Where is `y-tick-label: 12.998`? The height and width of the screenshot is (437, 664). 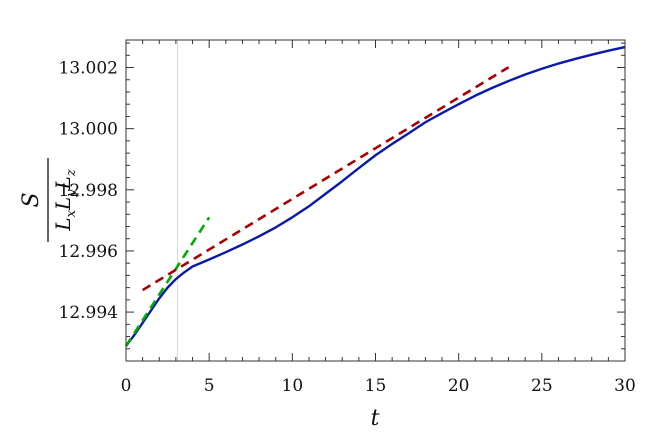
y-tick-label: 12.998 is located at coordinates (88, 191).